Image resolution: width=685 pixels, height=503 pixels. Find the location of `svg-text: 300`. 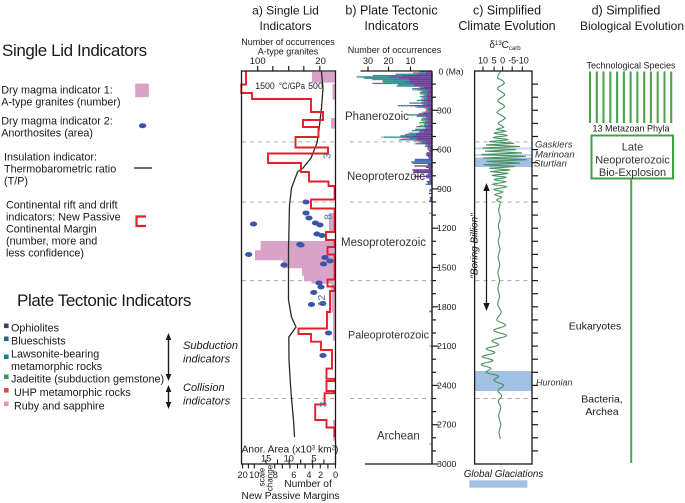

svg-text: 300 is located at coordinates (444, 110).